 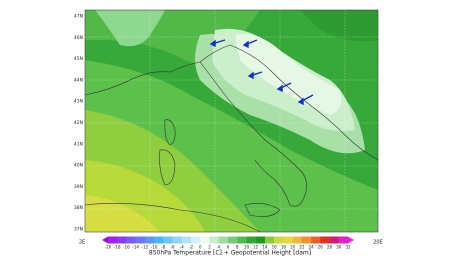 I want to click on colorbar-label: 18, so click(x=284, y=247).